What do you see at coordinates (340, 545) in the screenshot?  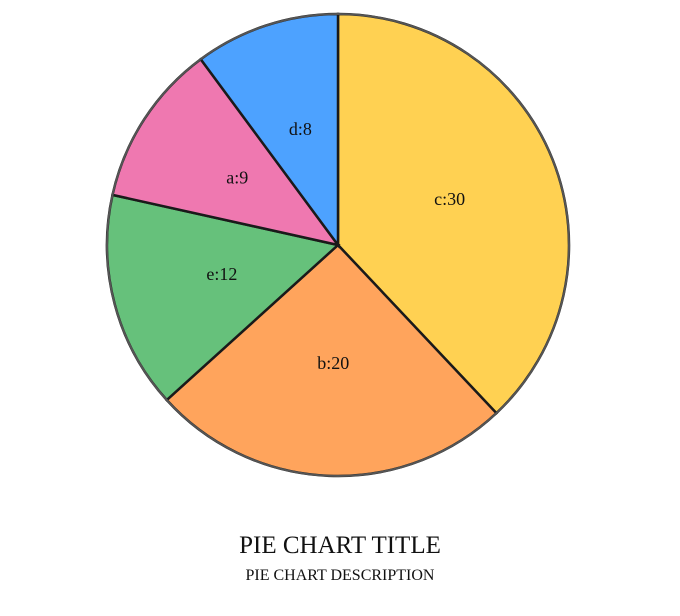 I see `chart-title: PIE CHART TITLE` at bounding box center [340, 545].